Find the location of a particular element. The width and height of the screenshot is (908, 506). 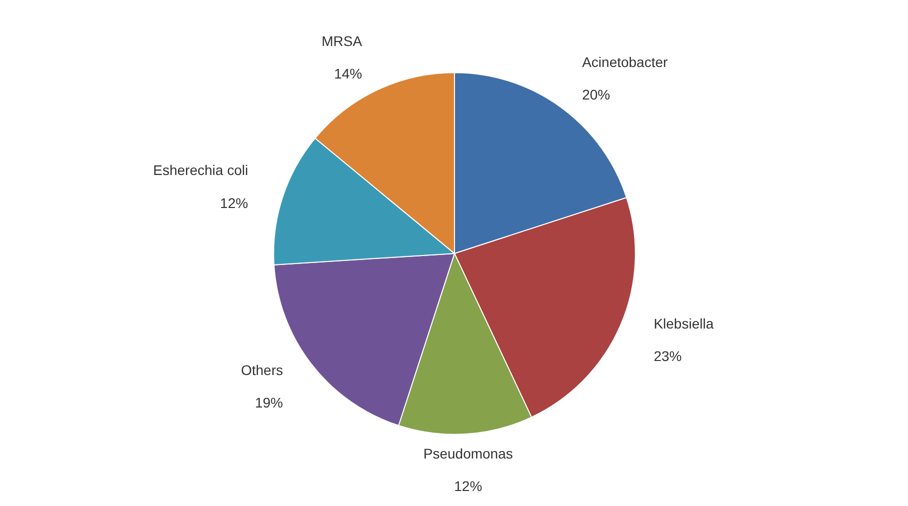

data-label: 19% is located at coordinates (269, 402).